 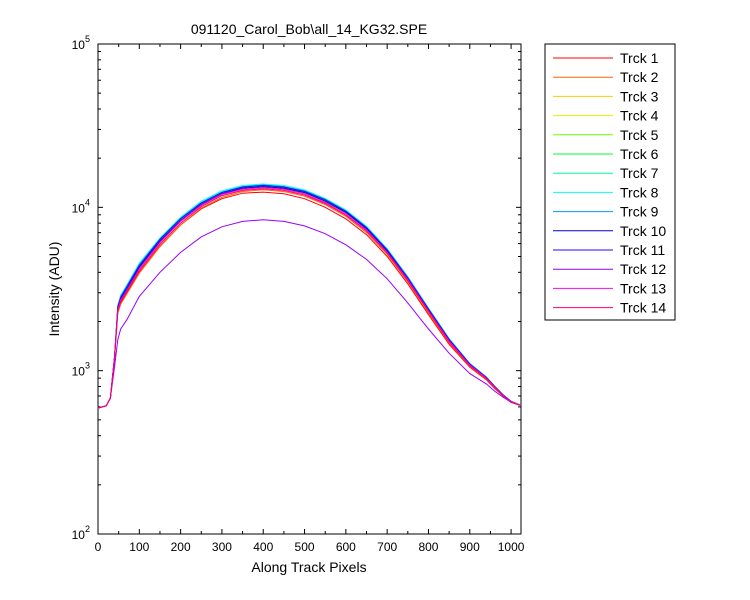 What do you see at coordinates (643, 288) in the screenshot?
I see `legend-label: Trck 13` at bounding box center [643, 288].